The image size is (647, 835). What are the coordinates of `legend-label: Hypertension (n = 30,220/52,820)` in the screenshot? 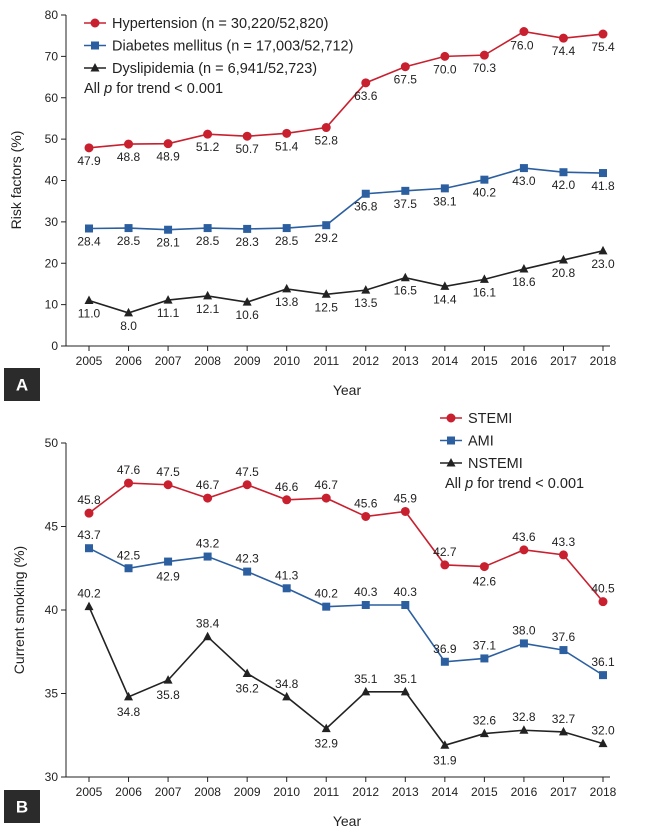 It's located at (220, 24).